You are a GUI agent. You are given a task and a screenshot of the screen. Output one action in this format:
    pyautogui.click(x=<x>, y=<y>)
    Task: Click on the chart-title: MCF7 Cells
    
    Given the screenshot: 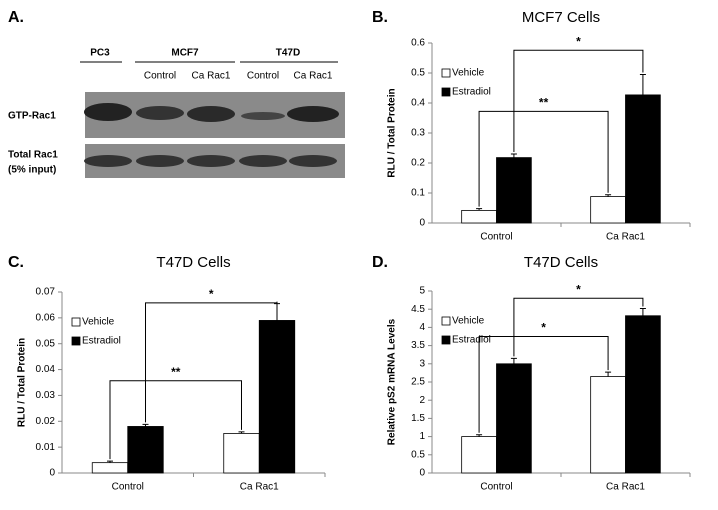 What is the action you would take?
    pyautogui.click(x=561, y=17)
    